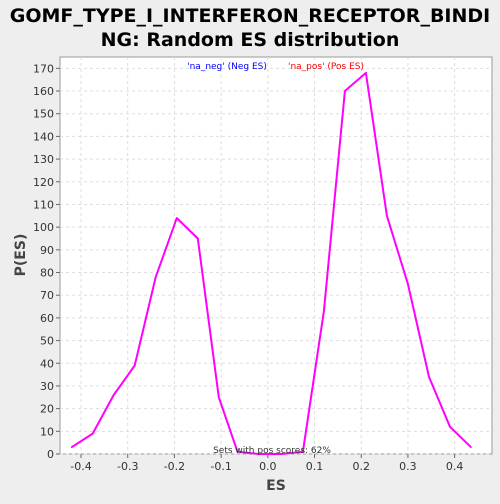  I want to click on y-tick-label: 130, so click(43, 159).